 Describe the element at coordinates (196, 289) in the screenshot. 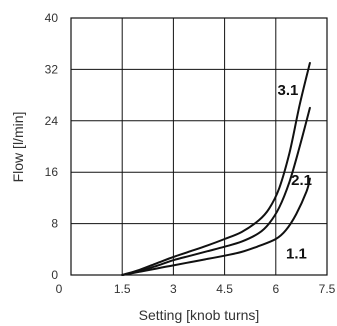

I see `x-tick-labels: 0 1.5 3 4.5 6 7.5` at that location.